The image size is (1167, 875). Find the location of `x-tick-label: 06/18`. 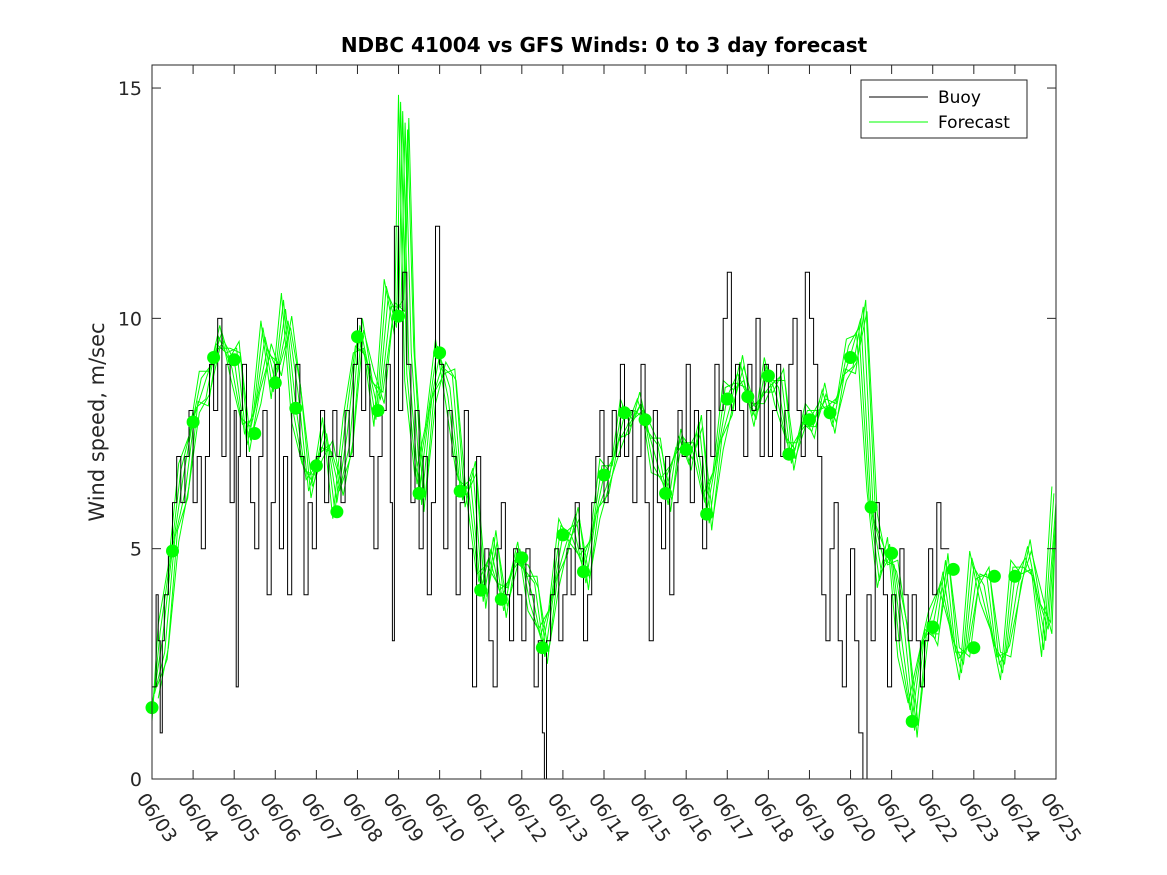

x-tick-label: 06/18 is located at coordinates (772, 817).